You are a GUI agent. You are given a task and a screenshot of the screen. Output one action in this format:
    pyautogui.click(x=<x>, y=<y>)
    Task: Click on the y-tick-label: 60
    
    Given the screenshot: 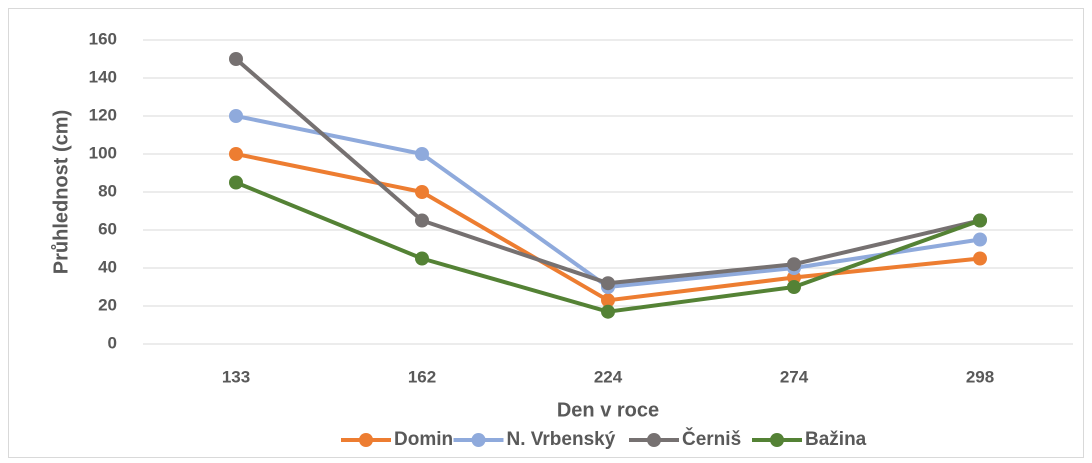 What is the action you would take?
    pyautogui.click(x=107, y=228)
    